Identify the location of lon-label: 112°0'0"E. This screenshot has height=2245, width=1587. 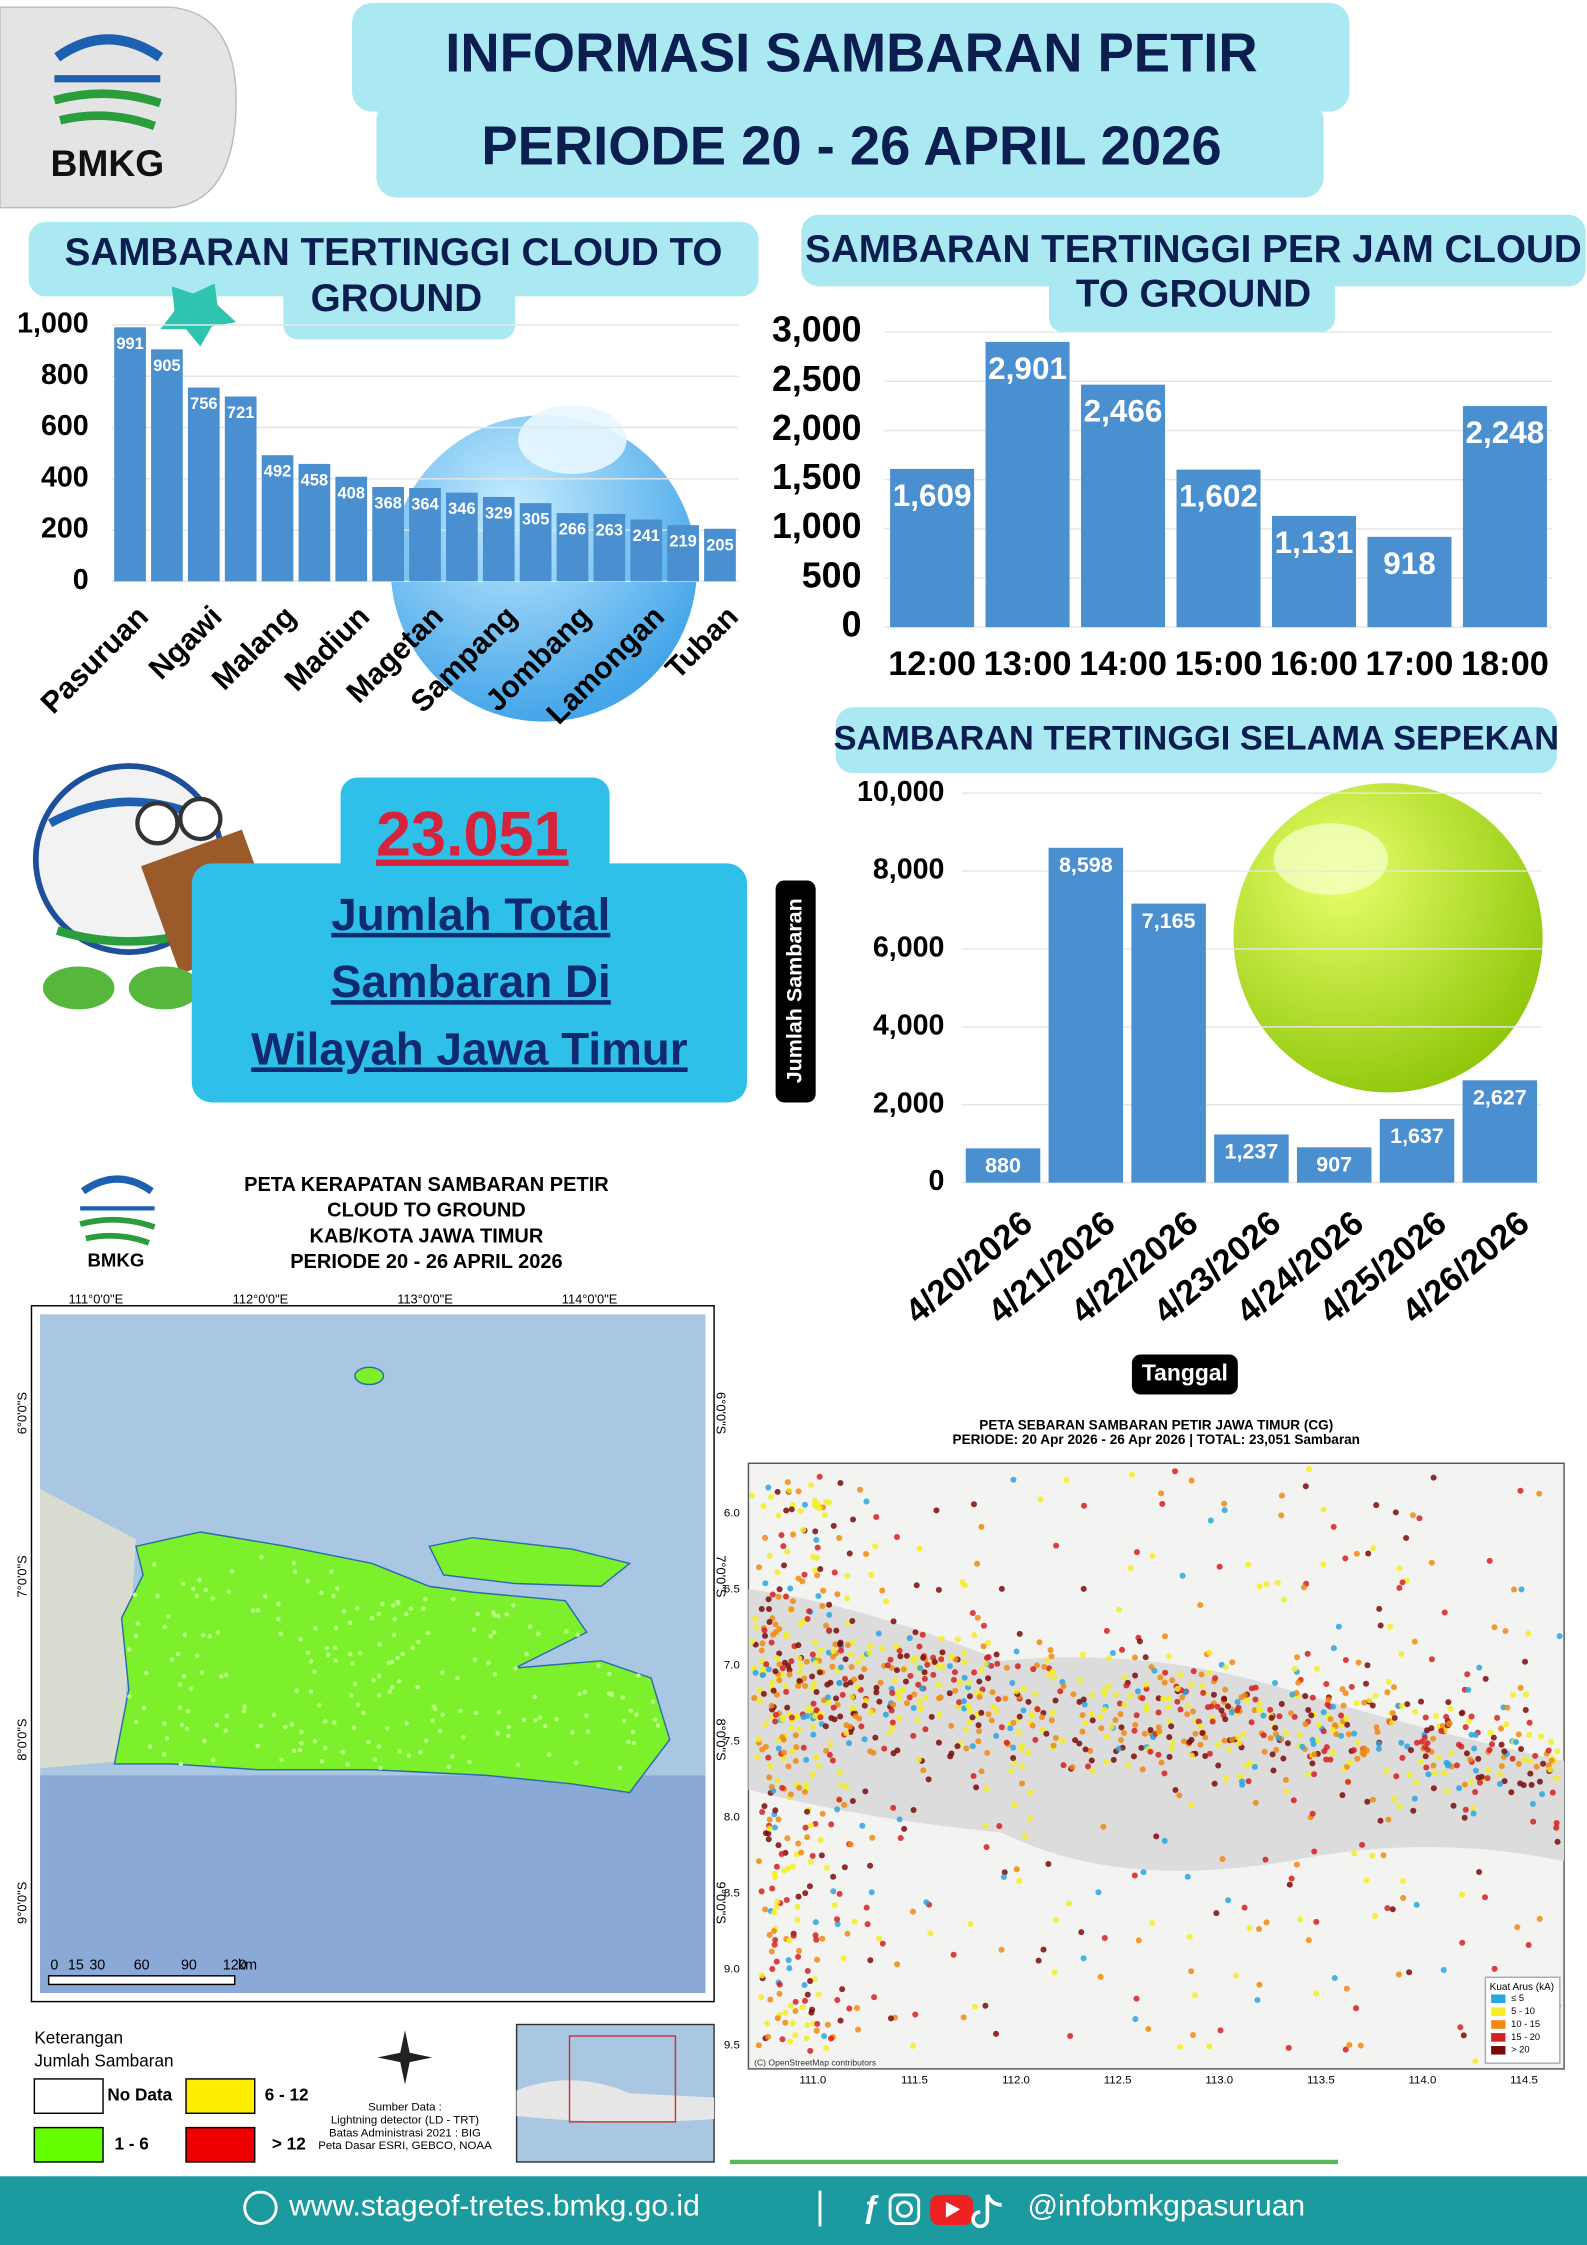
(261, 1298).